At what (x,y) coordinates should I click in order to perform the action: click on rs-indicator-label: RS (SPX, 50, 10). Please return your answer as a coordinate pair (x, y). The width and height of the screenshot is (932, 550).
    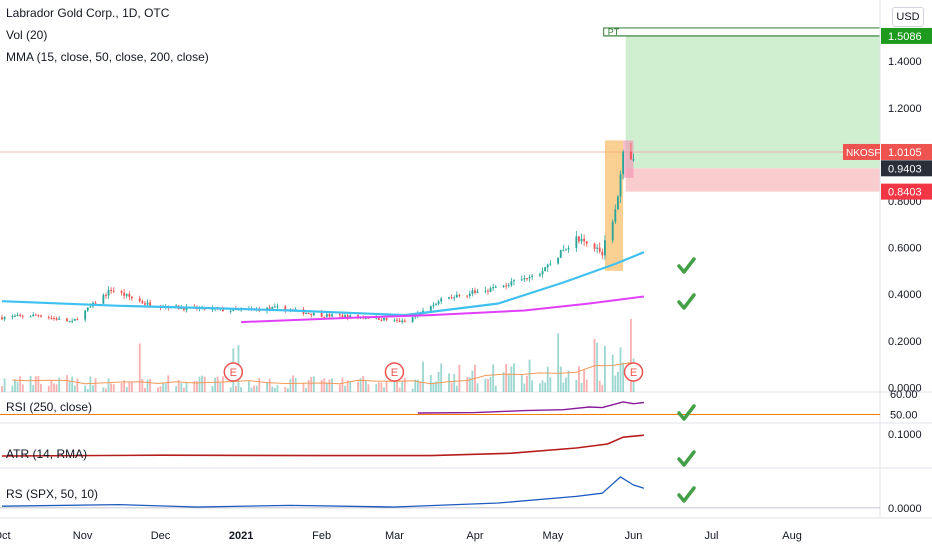
    Looking at the image, I should click on (52, 494).